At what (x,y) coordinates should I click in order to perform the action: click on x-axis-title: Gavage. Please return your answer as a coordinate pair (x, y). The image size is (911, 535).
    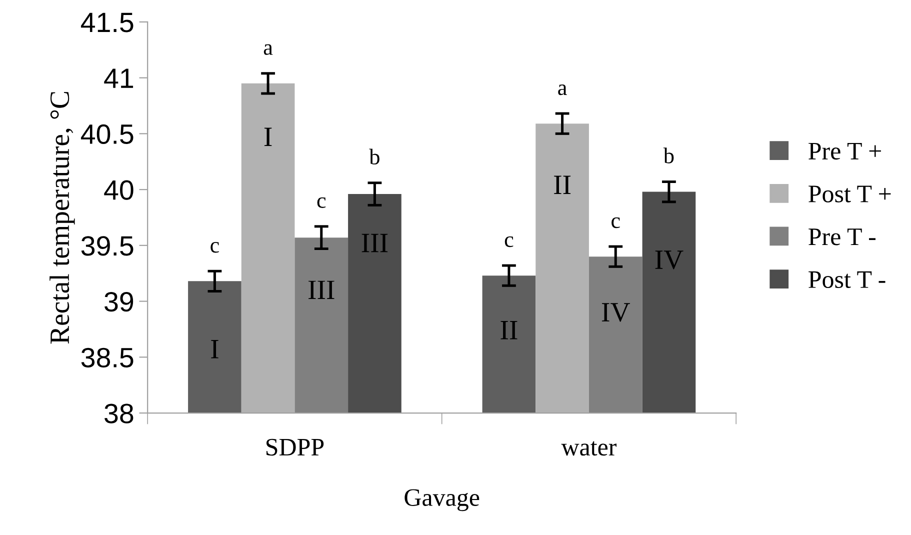
    Looking at the image, I should click on (442, 500).